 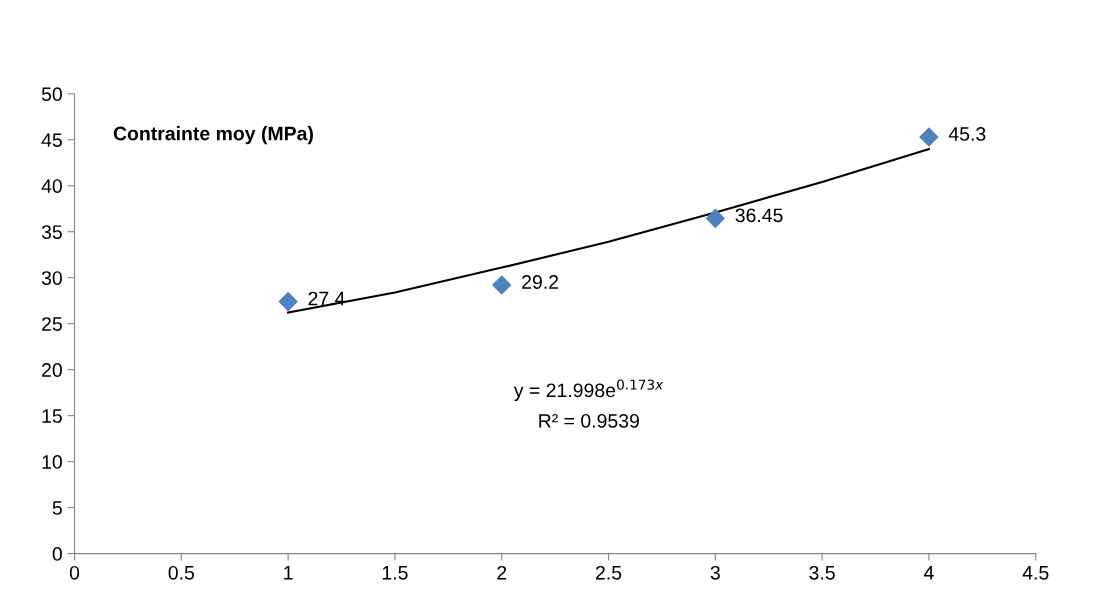 What do you see at coordinates (608, 572) in the screenshot?
I see `x-tick-label: 2.5` at bounding box center [608, 572].